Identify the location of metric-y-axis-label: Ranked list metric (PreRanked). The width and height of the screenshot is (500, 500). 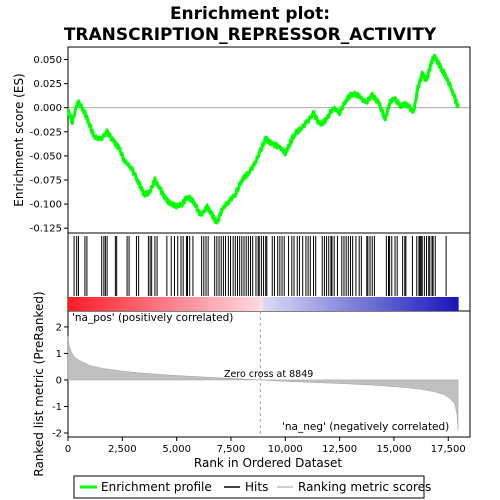
(39, 383).